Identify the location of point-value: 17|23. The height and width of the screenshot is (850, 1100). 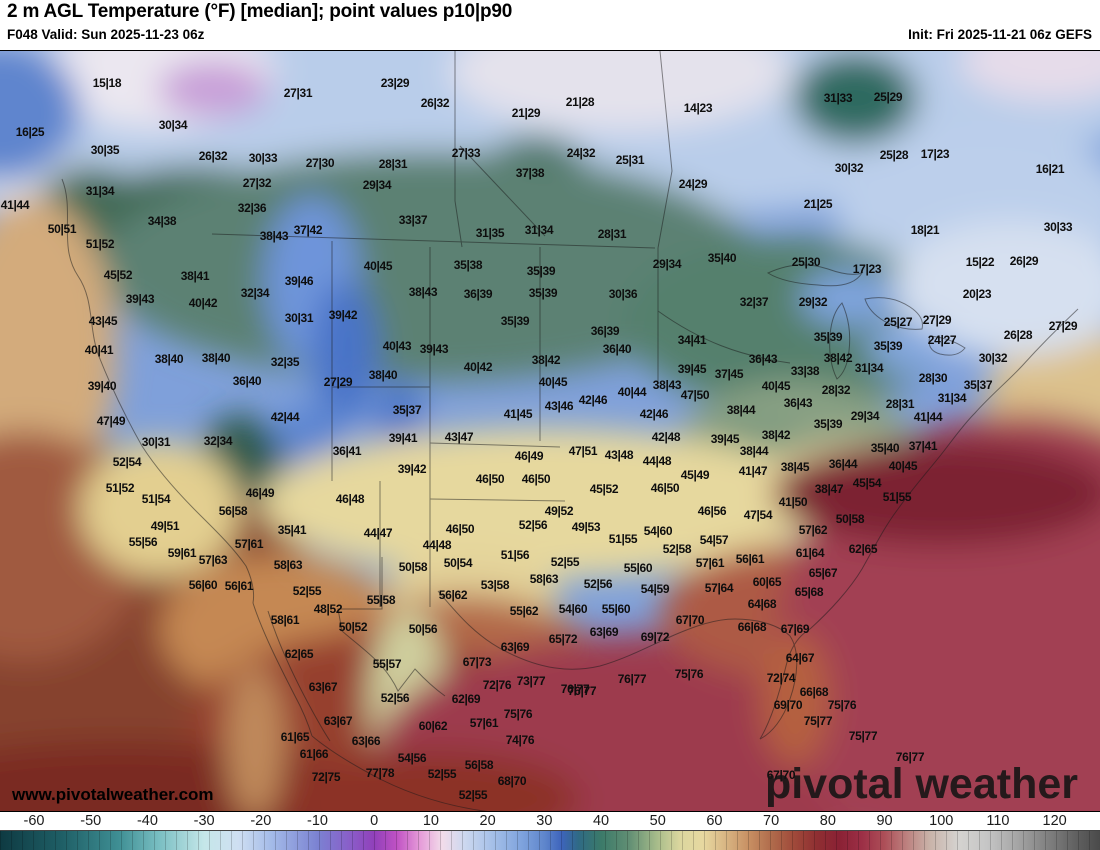
(935, 154).